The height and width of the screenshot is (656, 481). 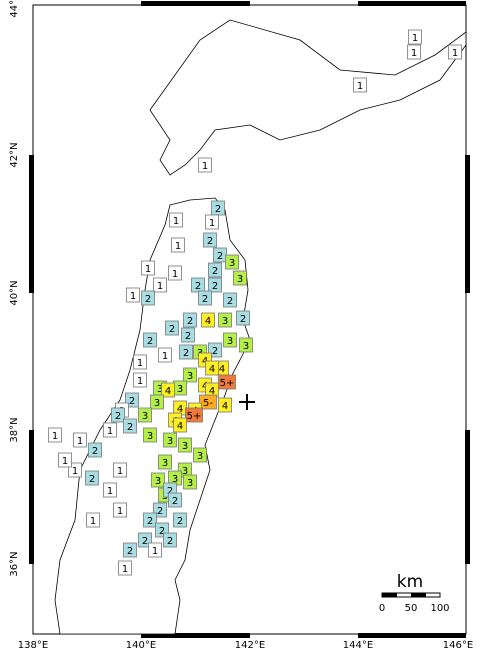 I want to click on lat-label: 42°N, so click(x=14, y=154).